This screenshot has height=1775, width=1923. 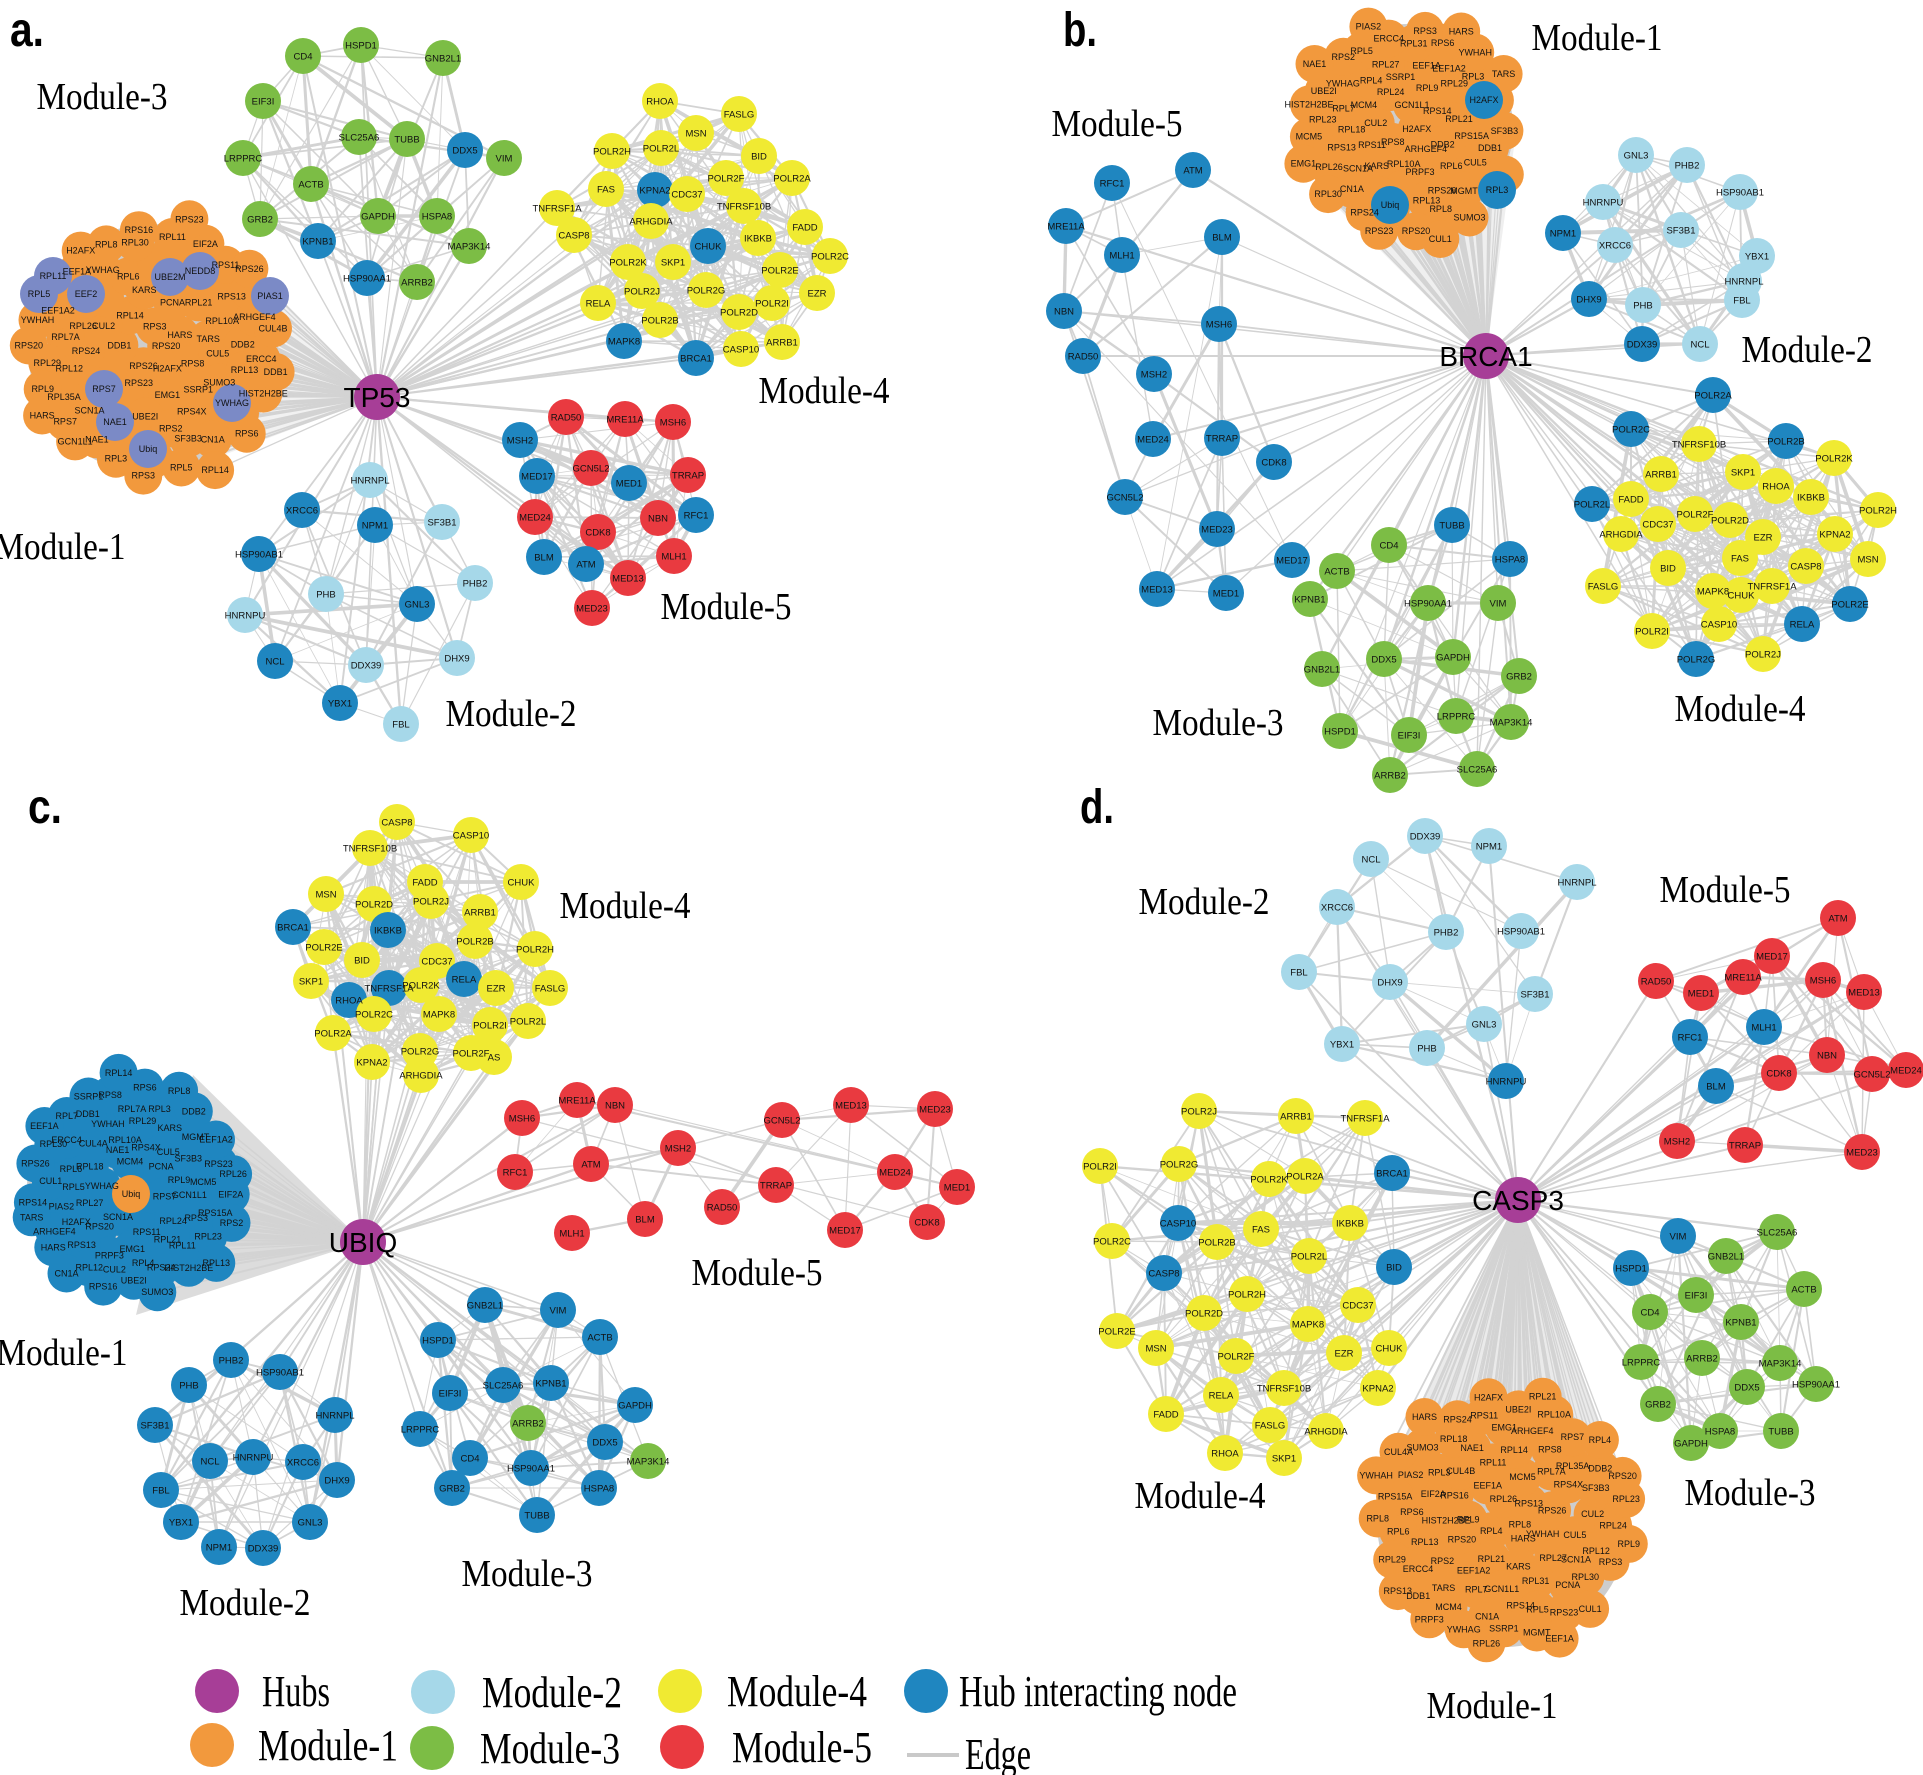 I want to click on svg-text: TNFRSF10B, so click(x=744, y=207).